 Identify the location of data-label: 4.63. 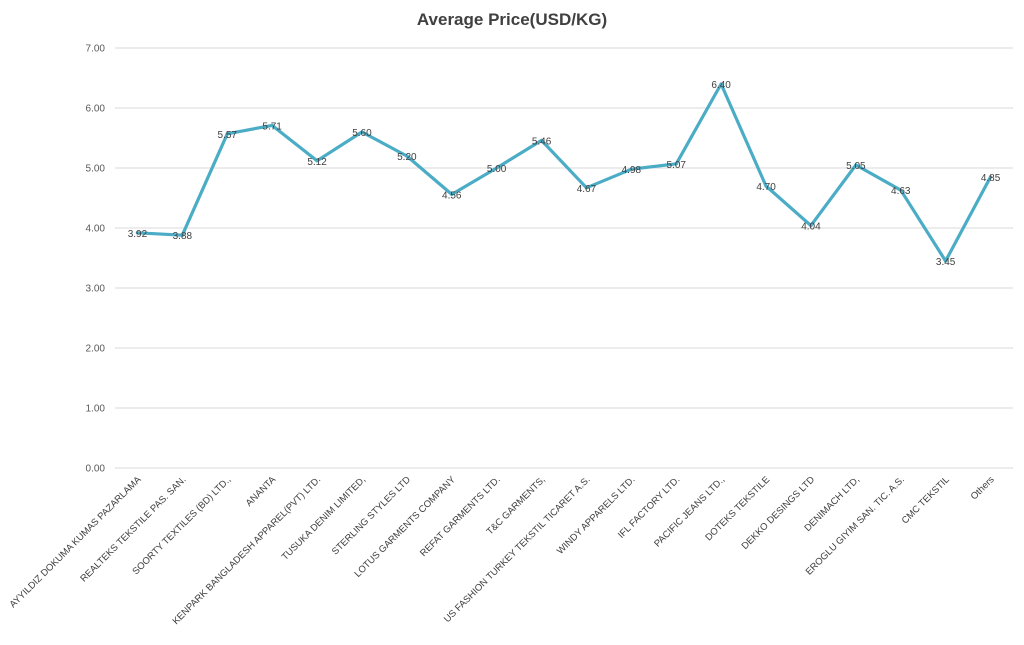
(901, 191).